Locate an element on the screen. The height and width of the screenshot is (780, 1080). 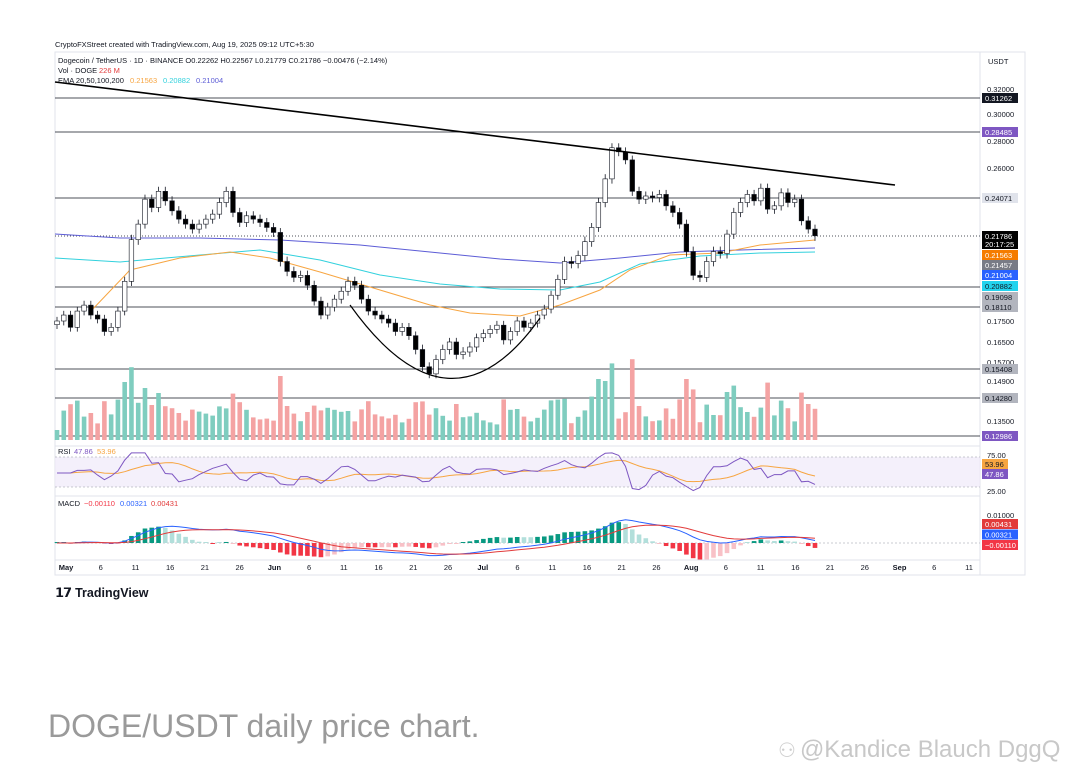
macd-hist-value: −0.00110 is located at coordinates (99, 503).